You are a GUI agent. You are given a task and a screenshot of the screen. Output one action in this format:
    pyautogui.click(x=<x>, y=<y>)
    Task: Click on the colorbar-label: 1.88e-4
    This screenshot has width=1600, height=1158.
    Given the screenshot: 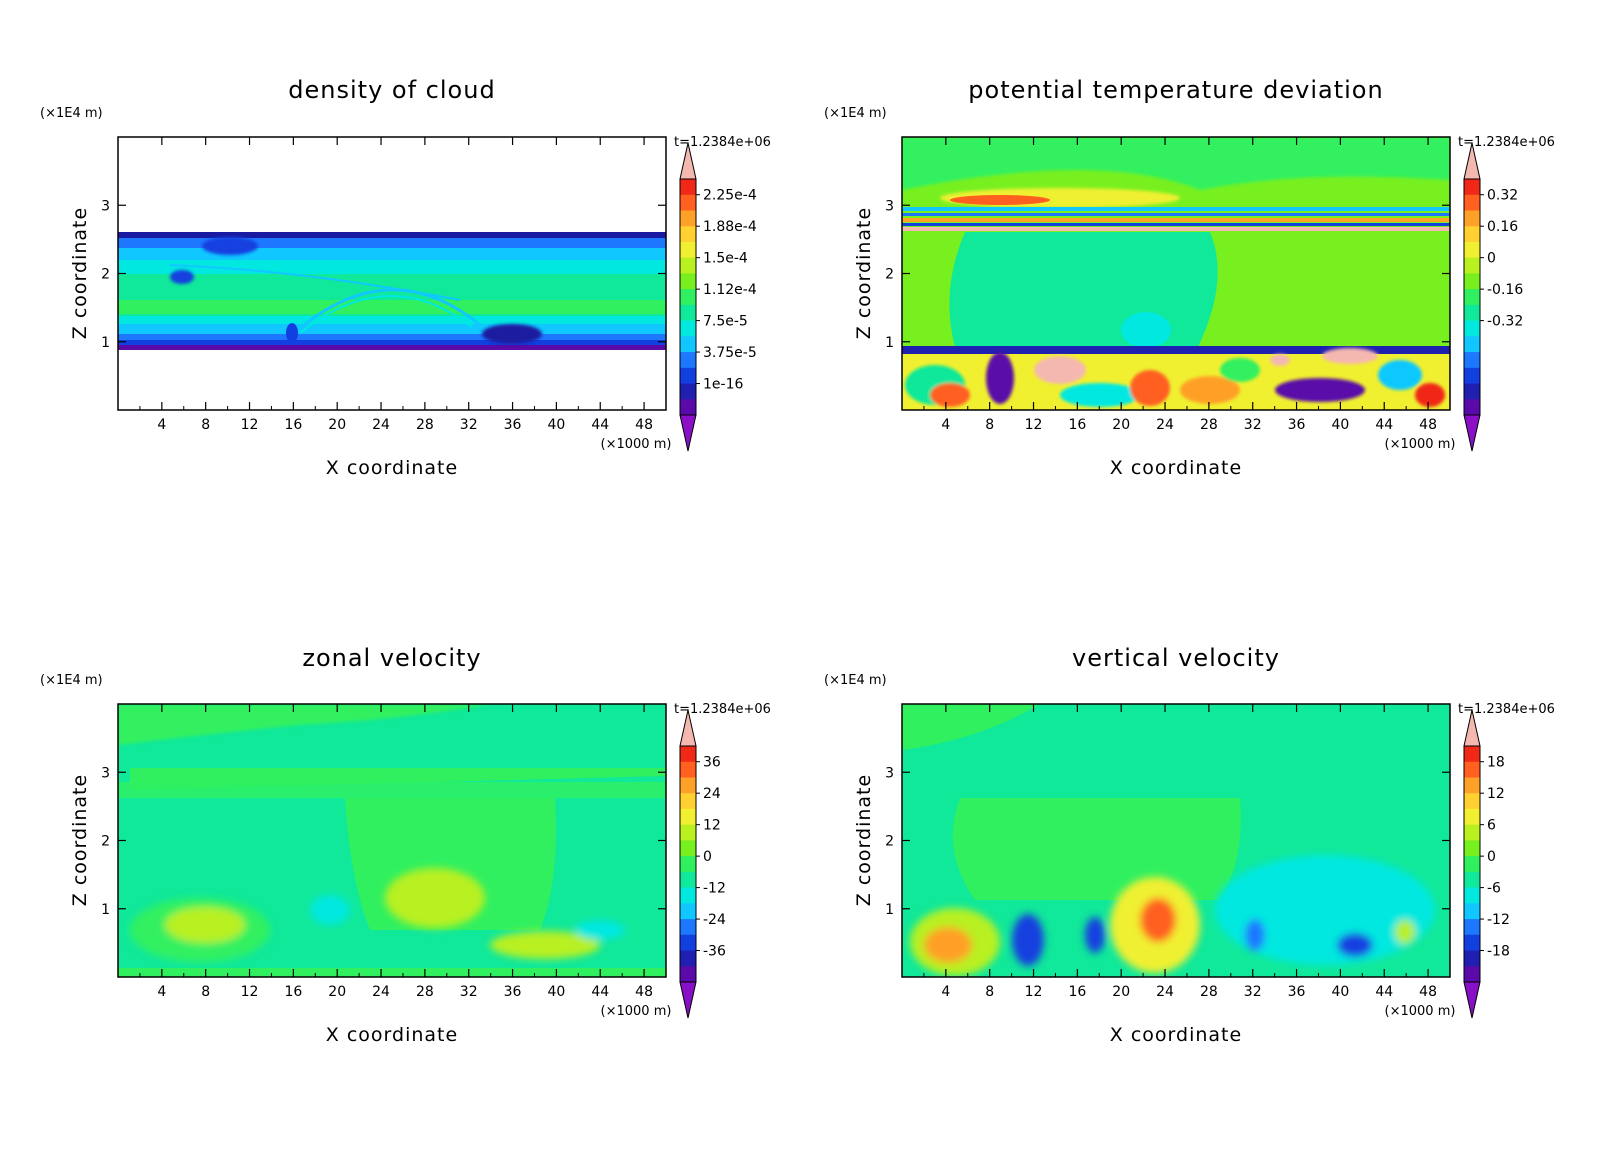 What is the action you would take?
    pyautogui.click(x=730, y=227)
    